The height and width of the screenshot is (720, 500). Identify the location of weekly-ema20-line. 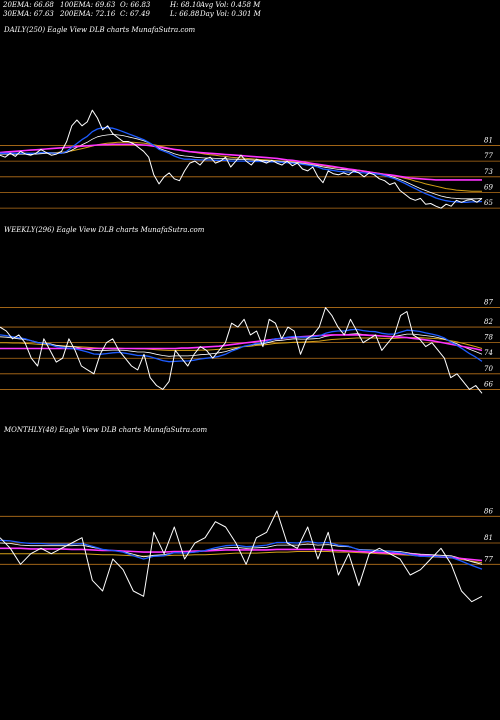
(241, 345).